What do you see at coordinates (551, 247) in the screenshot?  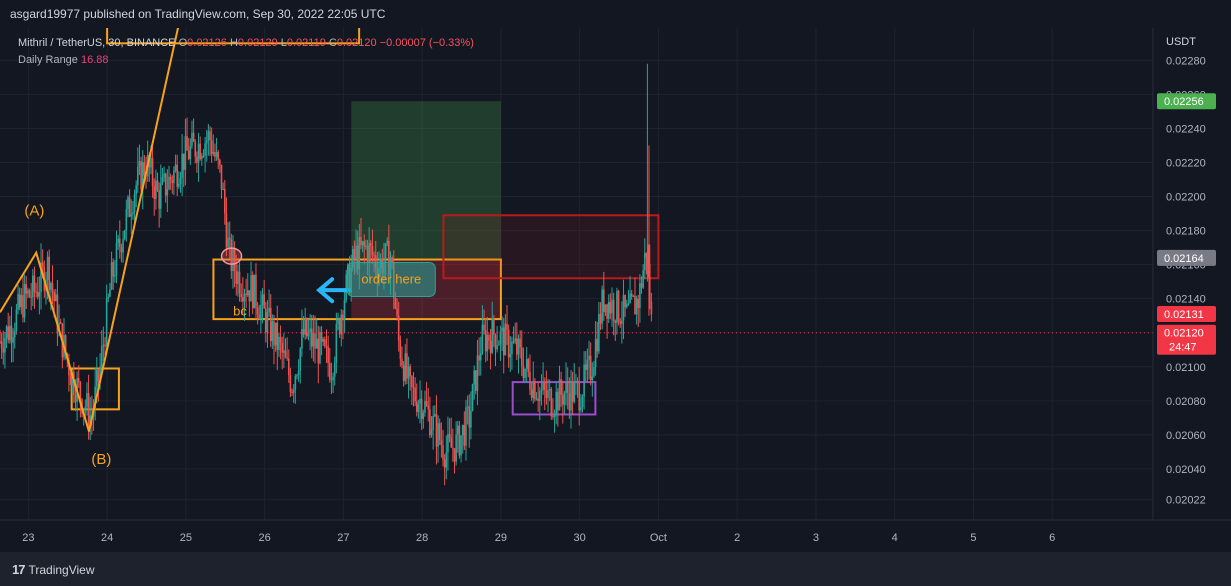 I see `resistance-box` at bounding box center [551, 247].